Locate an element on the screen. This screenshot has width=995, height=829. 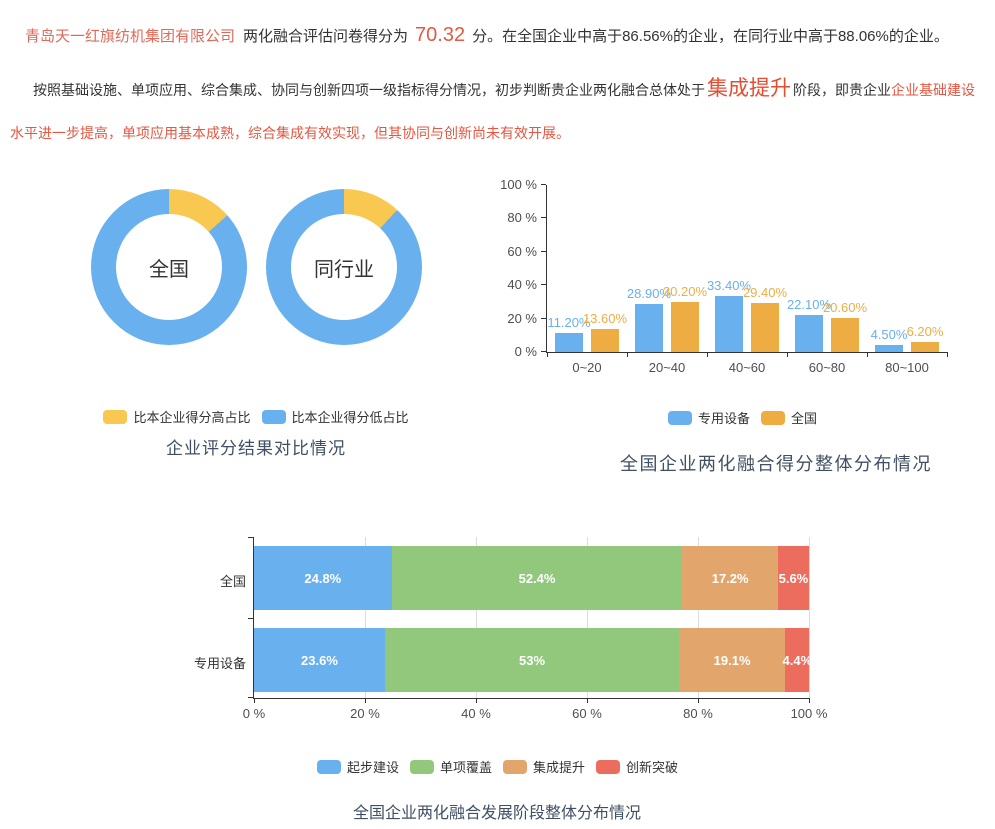
legend-item: 创新突破 is located at coordinates (637, 766).